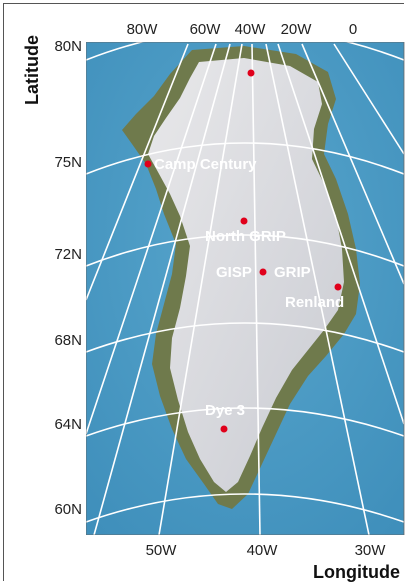 The image size is (409, 586). I want to click on meridian-80w, so click(137, 172).